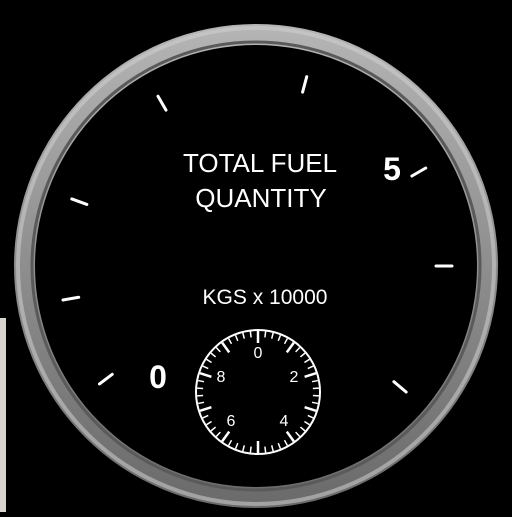 The image size is (512, 517). I want to click on main-scale-label-max: 5, so click(392, 169).